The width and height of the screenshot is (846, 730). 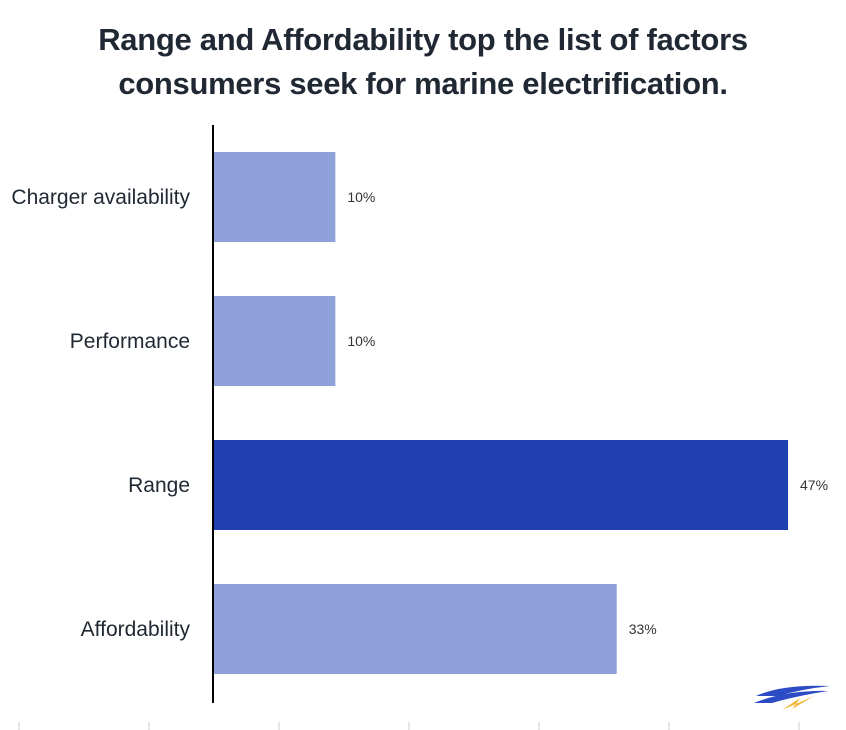 I want to click on value-label-affordability: 33%, so click(x=643, y=629).